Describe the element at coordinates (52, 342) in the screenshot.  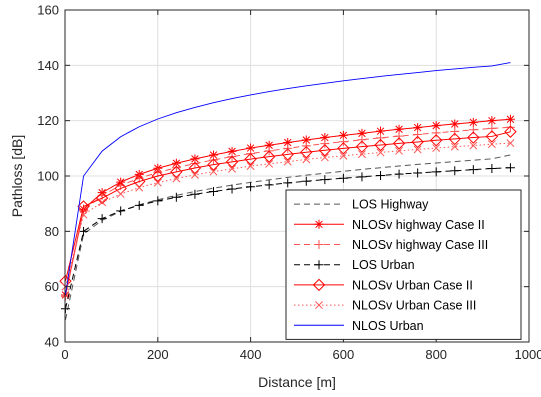
I see `y-tick-label: 40` at that location.